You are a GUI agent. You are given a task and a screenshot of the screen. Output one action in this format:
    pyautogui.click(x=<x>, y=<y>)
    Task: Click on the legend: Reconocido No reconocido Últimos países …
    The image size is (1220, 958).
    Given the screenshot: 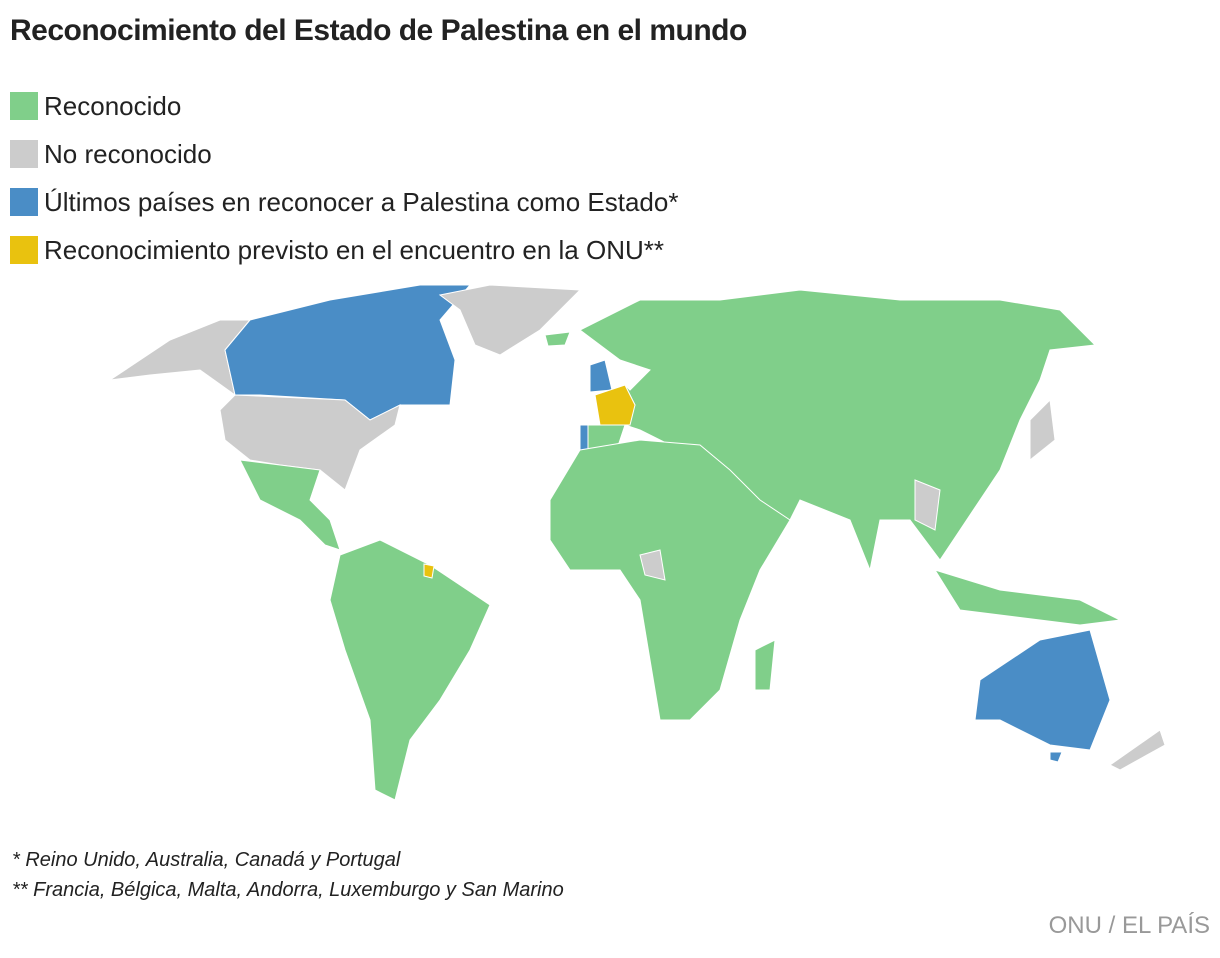 What is the action you would take?
    pyautogui.click(x=344, y=178)
    